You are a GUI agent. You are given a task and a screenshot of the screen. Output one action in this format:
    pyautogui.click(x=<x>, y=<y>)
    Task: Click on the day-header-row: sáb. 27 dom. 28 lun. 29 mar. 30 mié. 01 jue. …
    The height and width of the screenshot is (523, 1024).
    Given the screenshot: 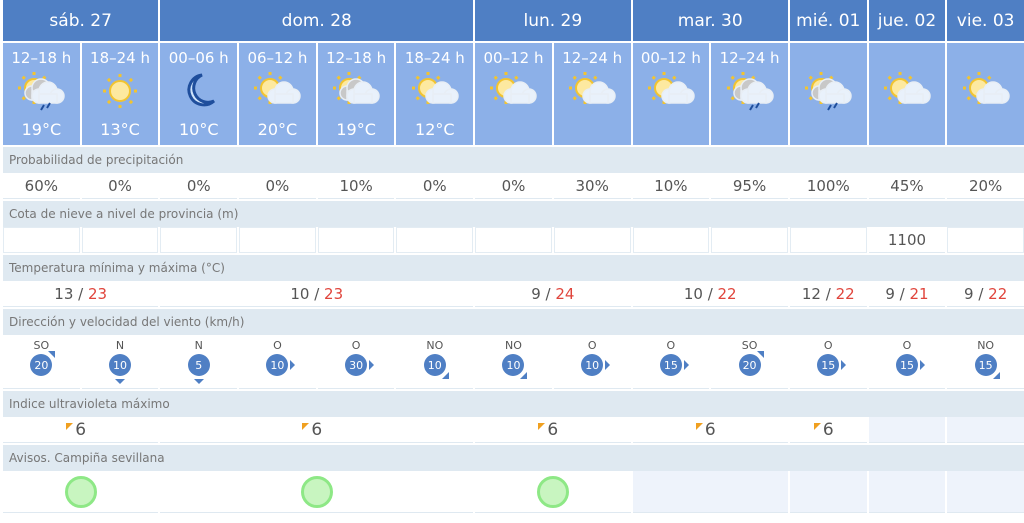 What is the action you would take?
    pyautogui.click(x=513, y=21)
    